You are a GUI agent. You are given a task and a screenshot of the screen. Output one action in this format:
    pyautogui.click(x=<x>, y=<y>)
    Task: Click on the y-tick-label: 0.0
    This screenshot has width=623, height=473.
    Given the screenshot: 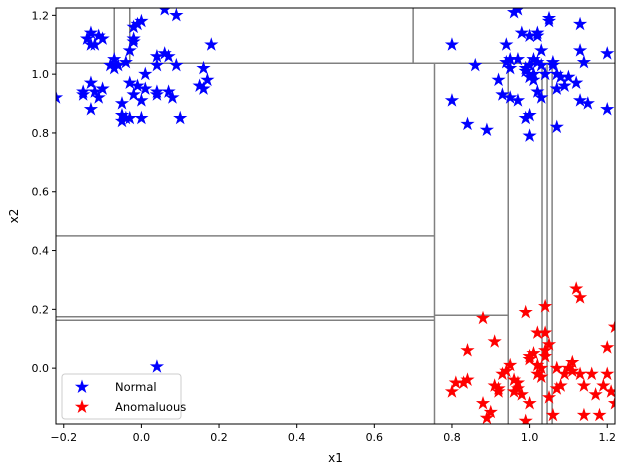 What is the action you would take?
    pyautogui.click(x=41, y=368)
    